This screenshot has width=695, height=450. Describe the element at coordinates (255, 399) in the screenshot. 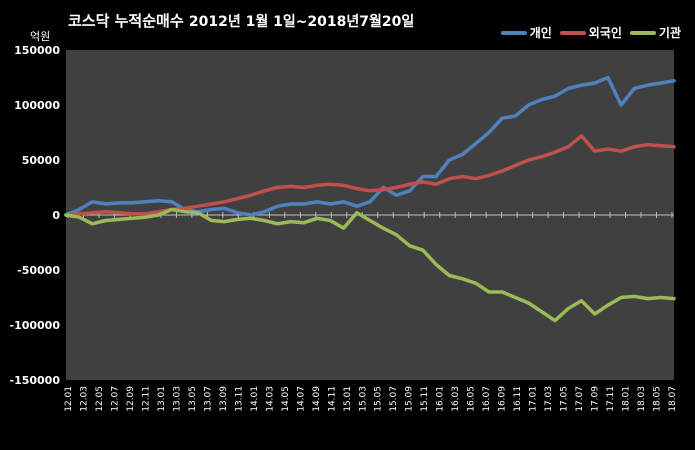

I see `x-tick-label: 14.01` at that location.